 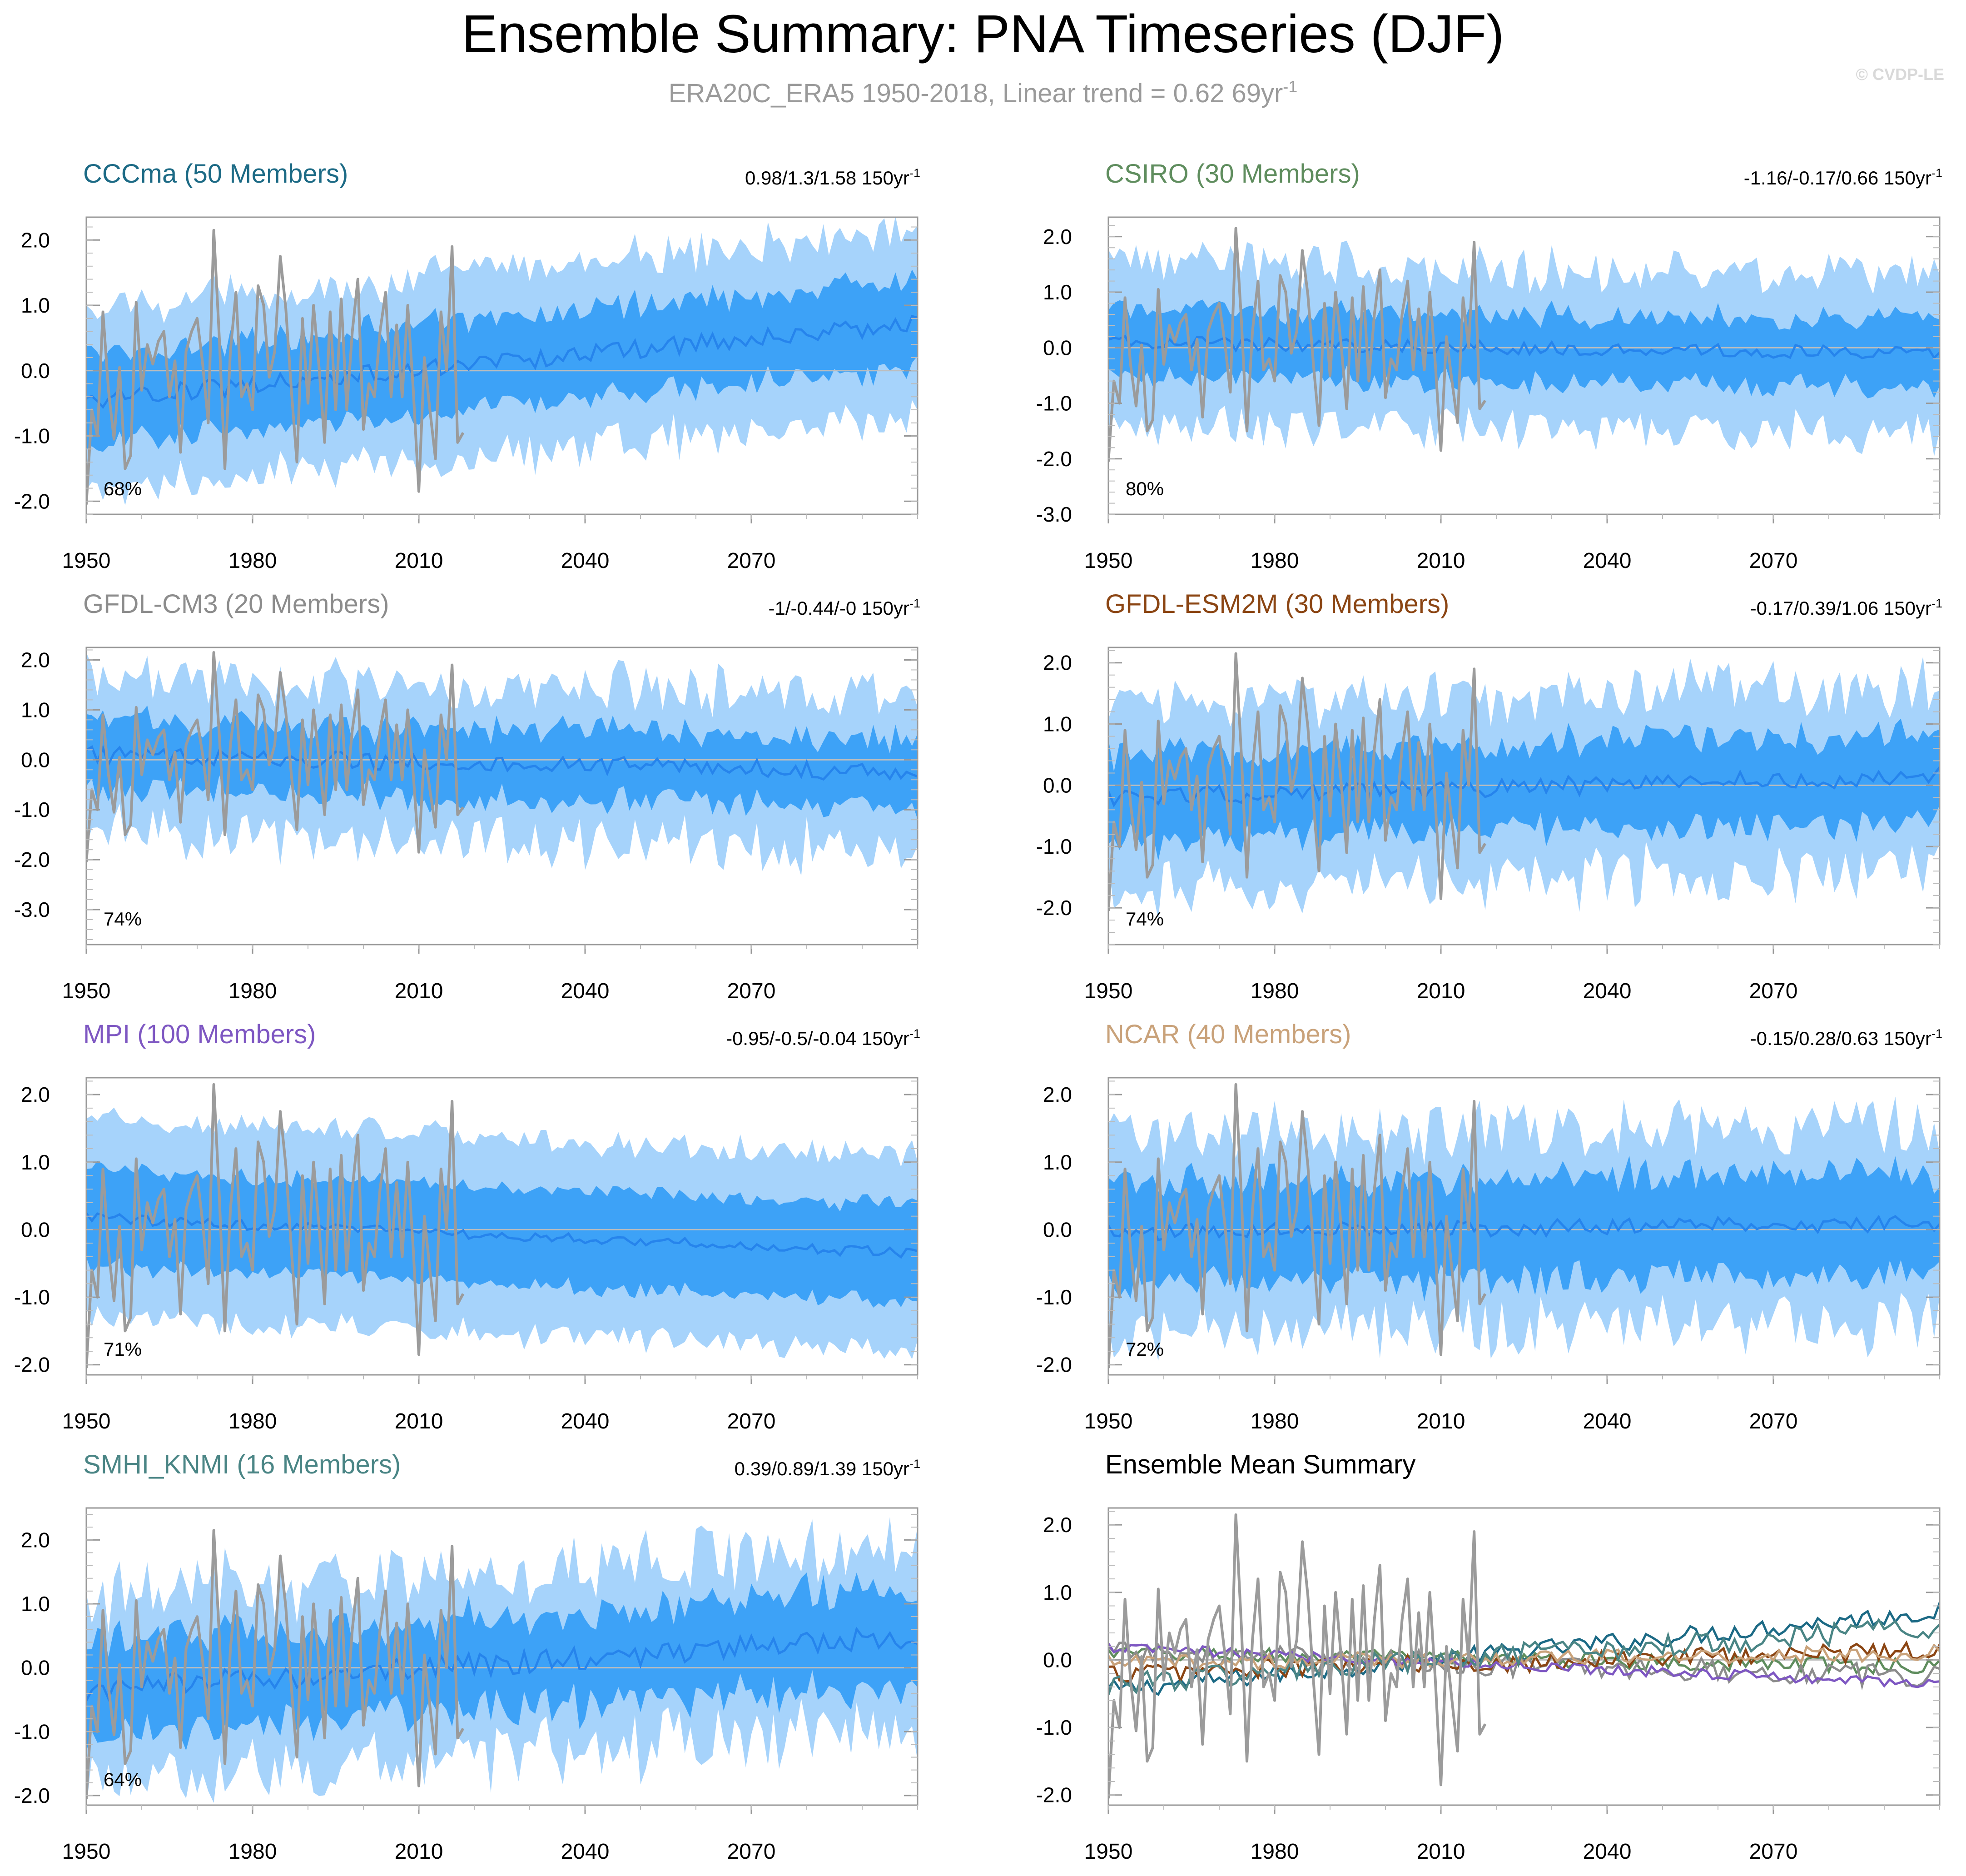 What do you see at coordinates (844, 608) in the screenshot?
I see `panel-trend-label: -1/-0.44/-0 150yr-1` at bounding box center [844, 608].